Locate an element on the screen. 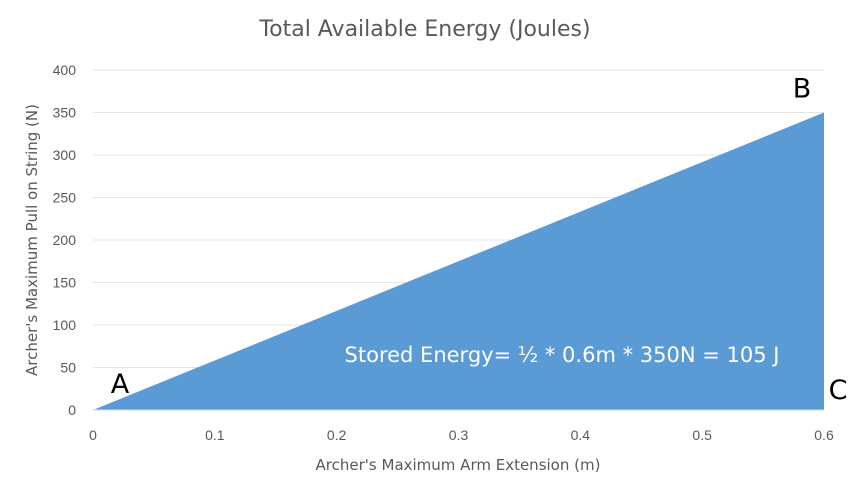 The width and height of the screenshot is (857, 489). y-tick-label: 50 is located at coordinates (68, 368).